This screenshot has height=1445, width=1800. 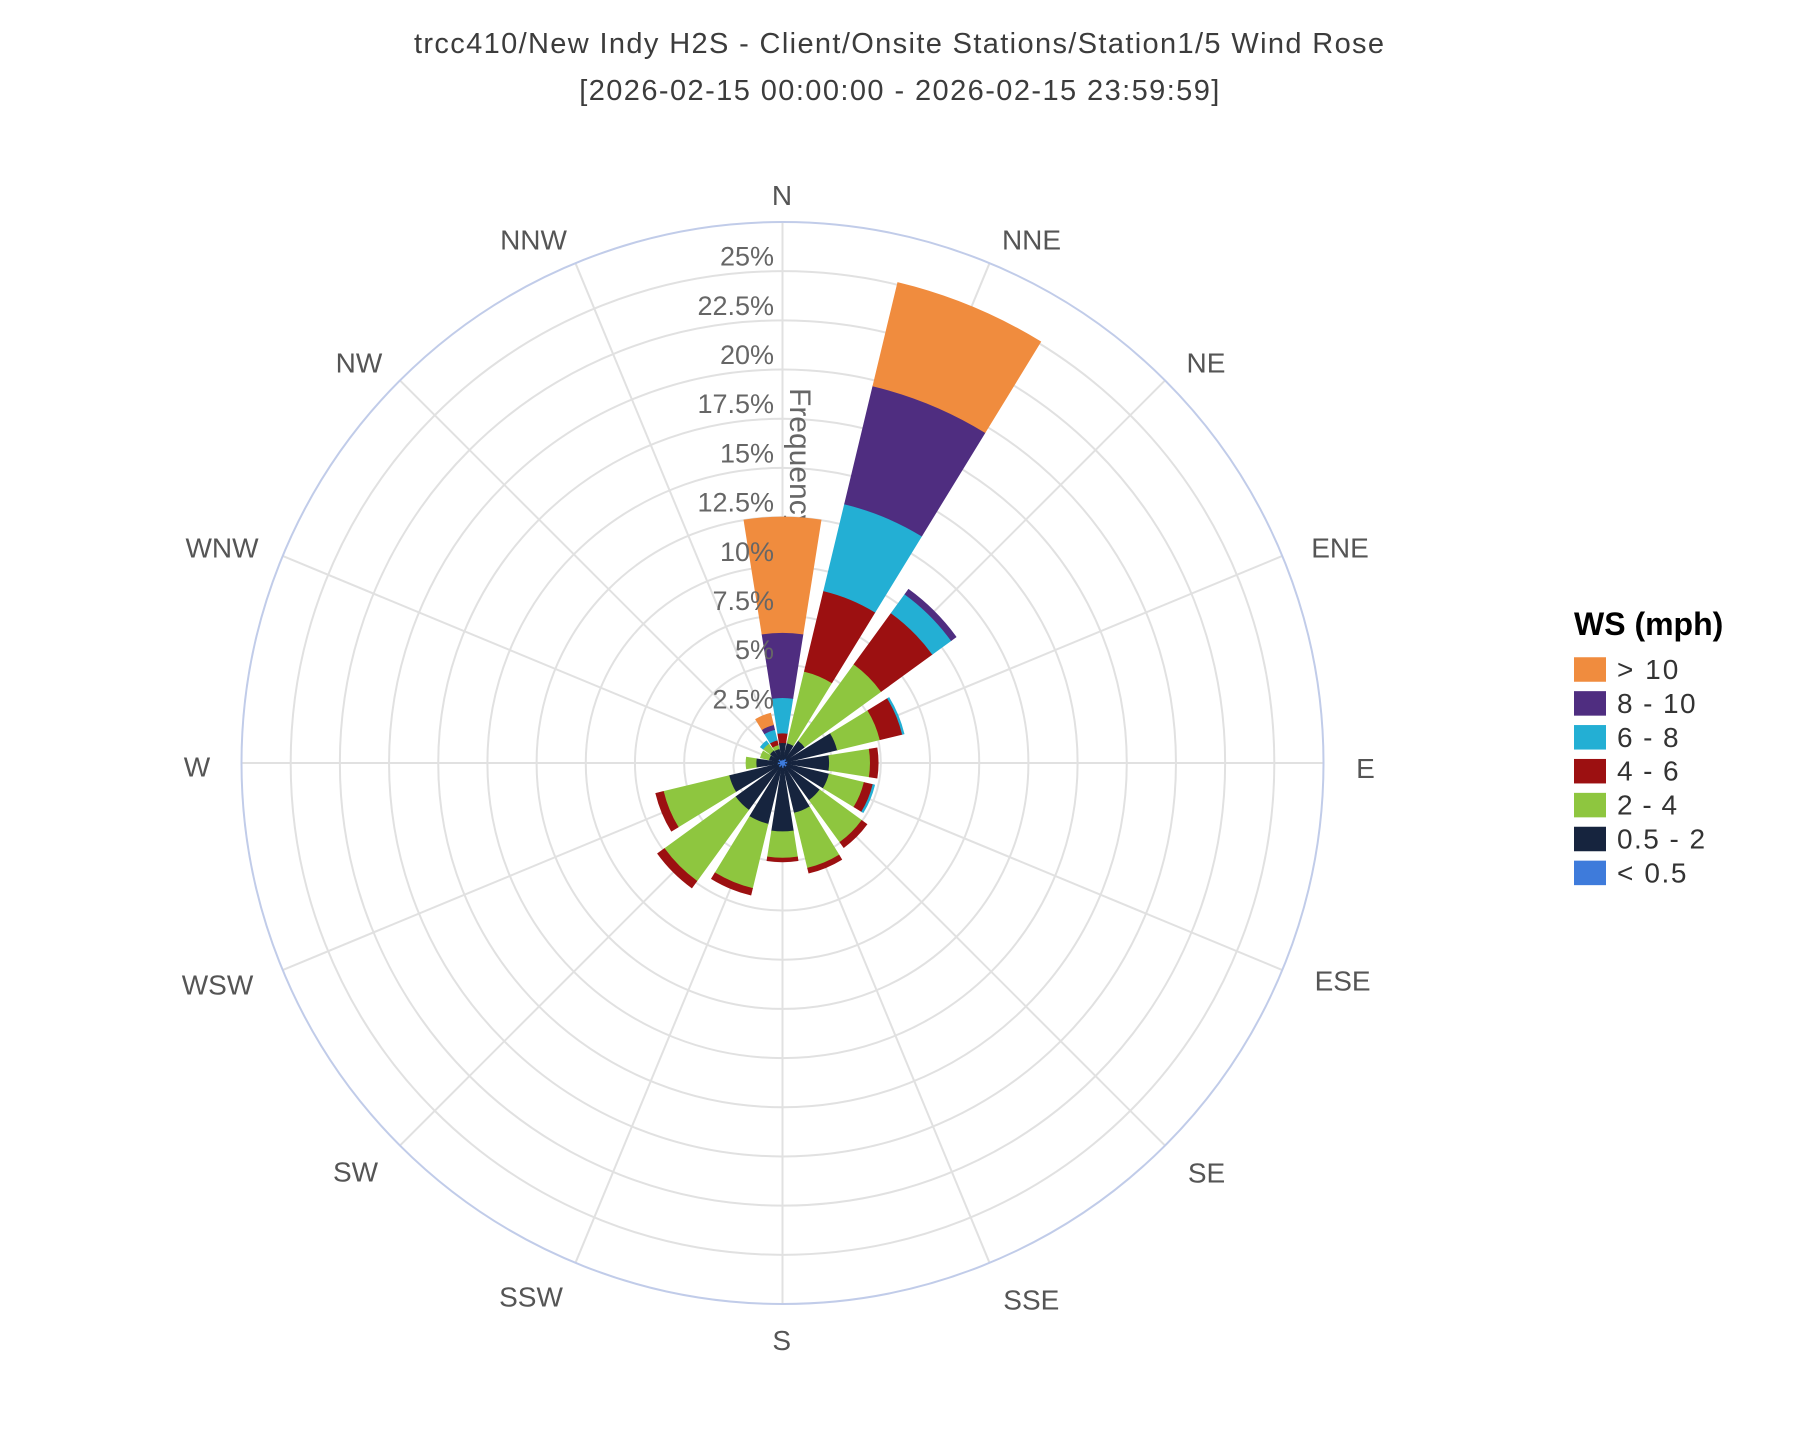 What do you see at coordinates (1031, 240) in the screenshot?
I see `svg-text: NNE` at bounding box center [1031, 240].